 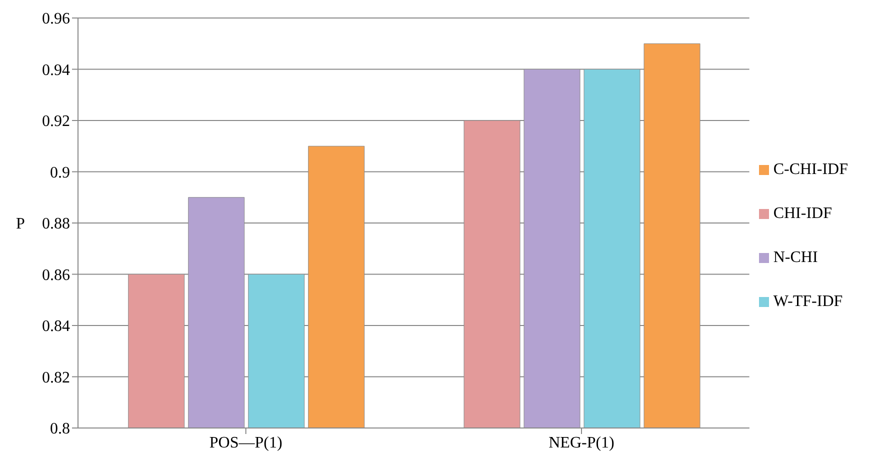 I want to click on legend-label: CHI-IDF, so click(x=802, y=213).